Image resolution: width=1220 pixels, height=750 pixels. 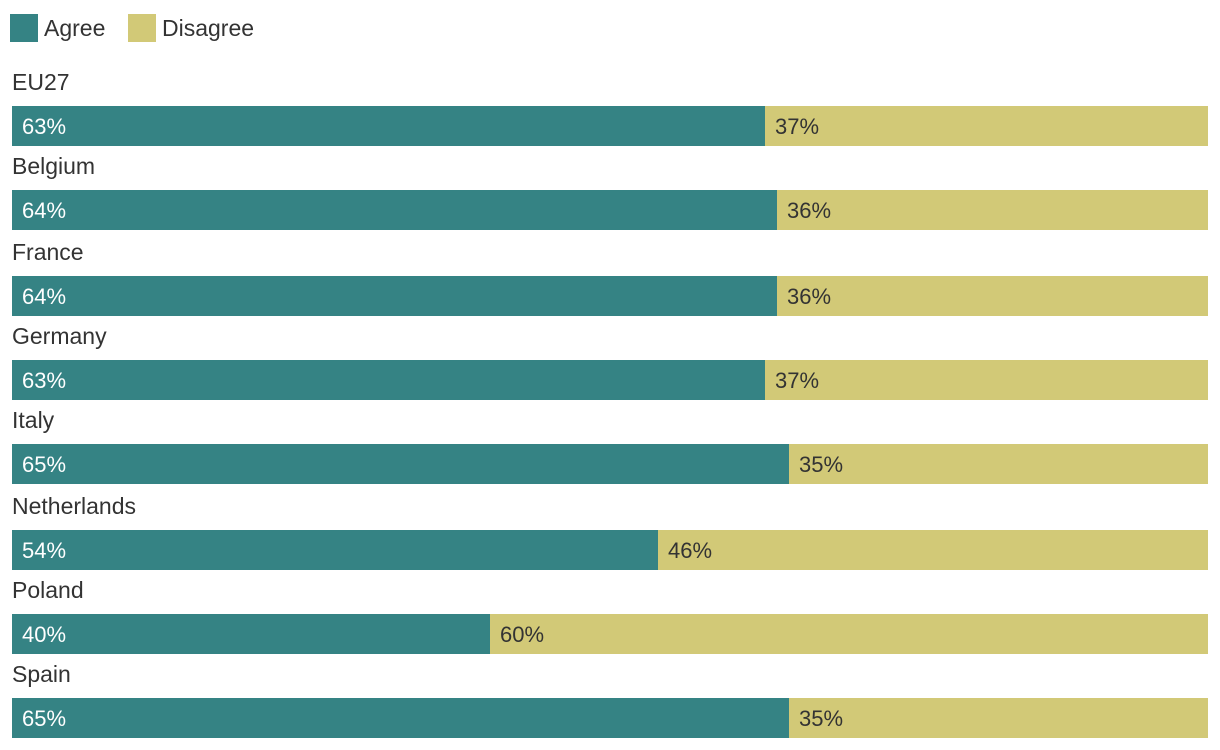 What do you see at coordinates (44, 634) in the screenshot?
I see `data-label-agree-poland: 40%` at bounding box center [44, 634].